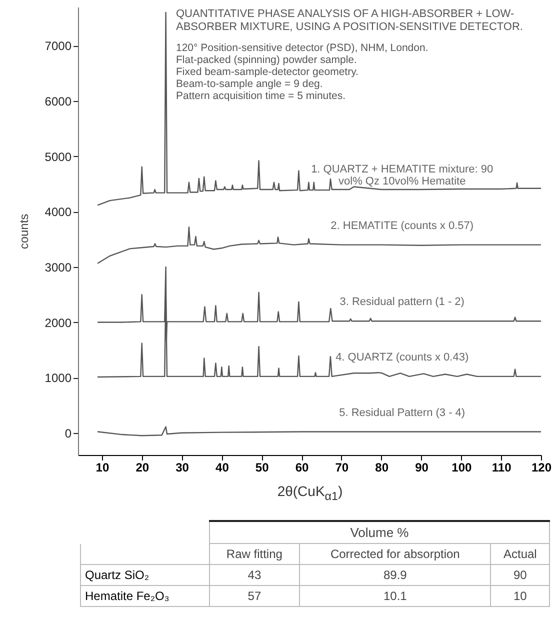 Image resolution: width=560 pixels, height=637 pixels. Describe the element at coordinates (520, 596) in the screenshot. I see `text: 10` at that location.